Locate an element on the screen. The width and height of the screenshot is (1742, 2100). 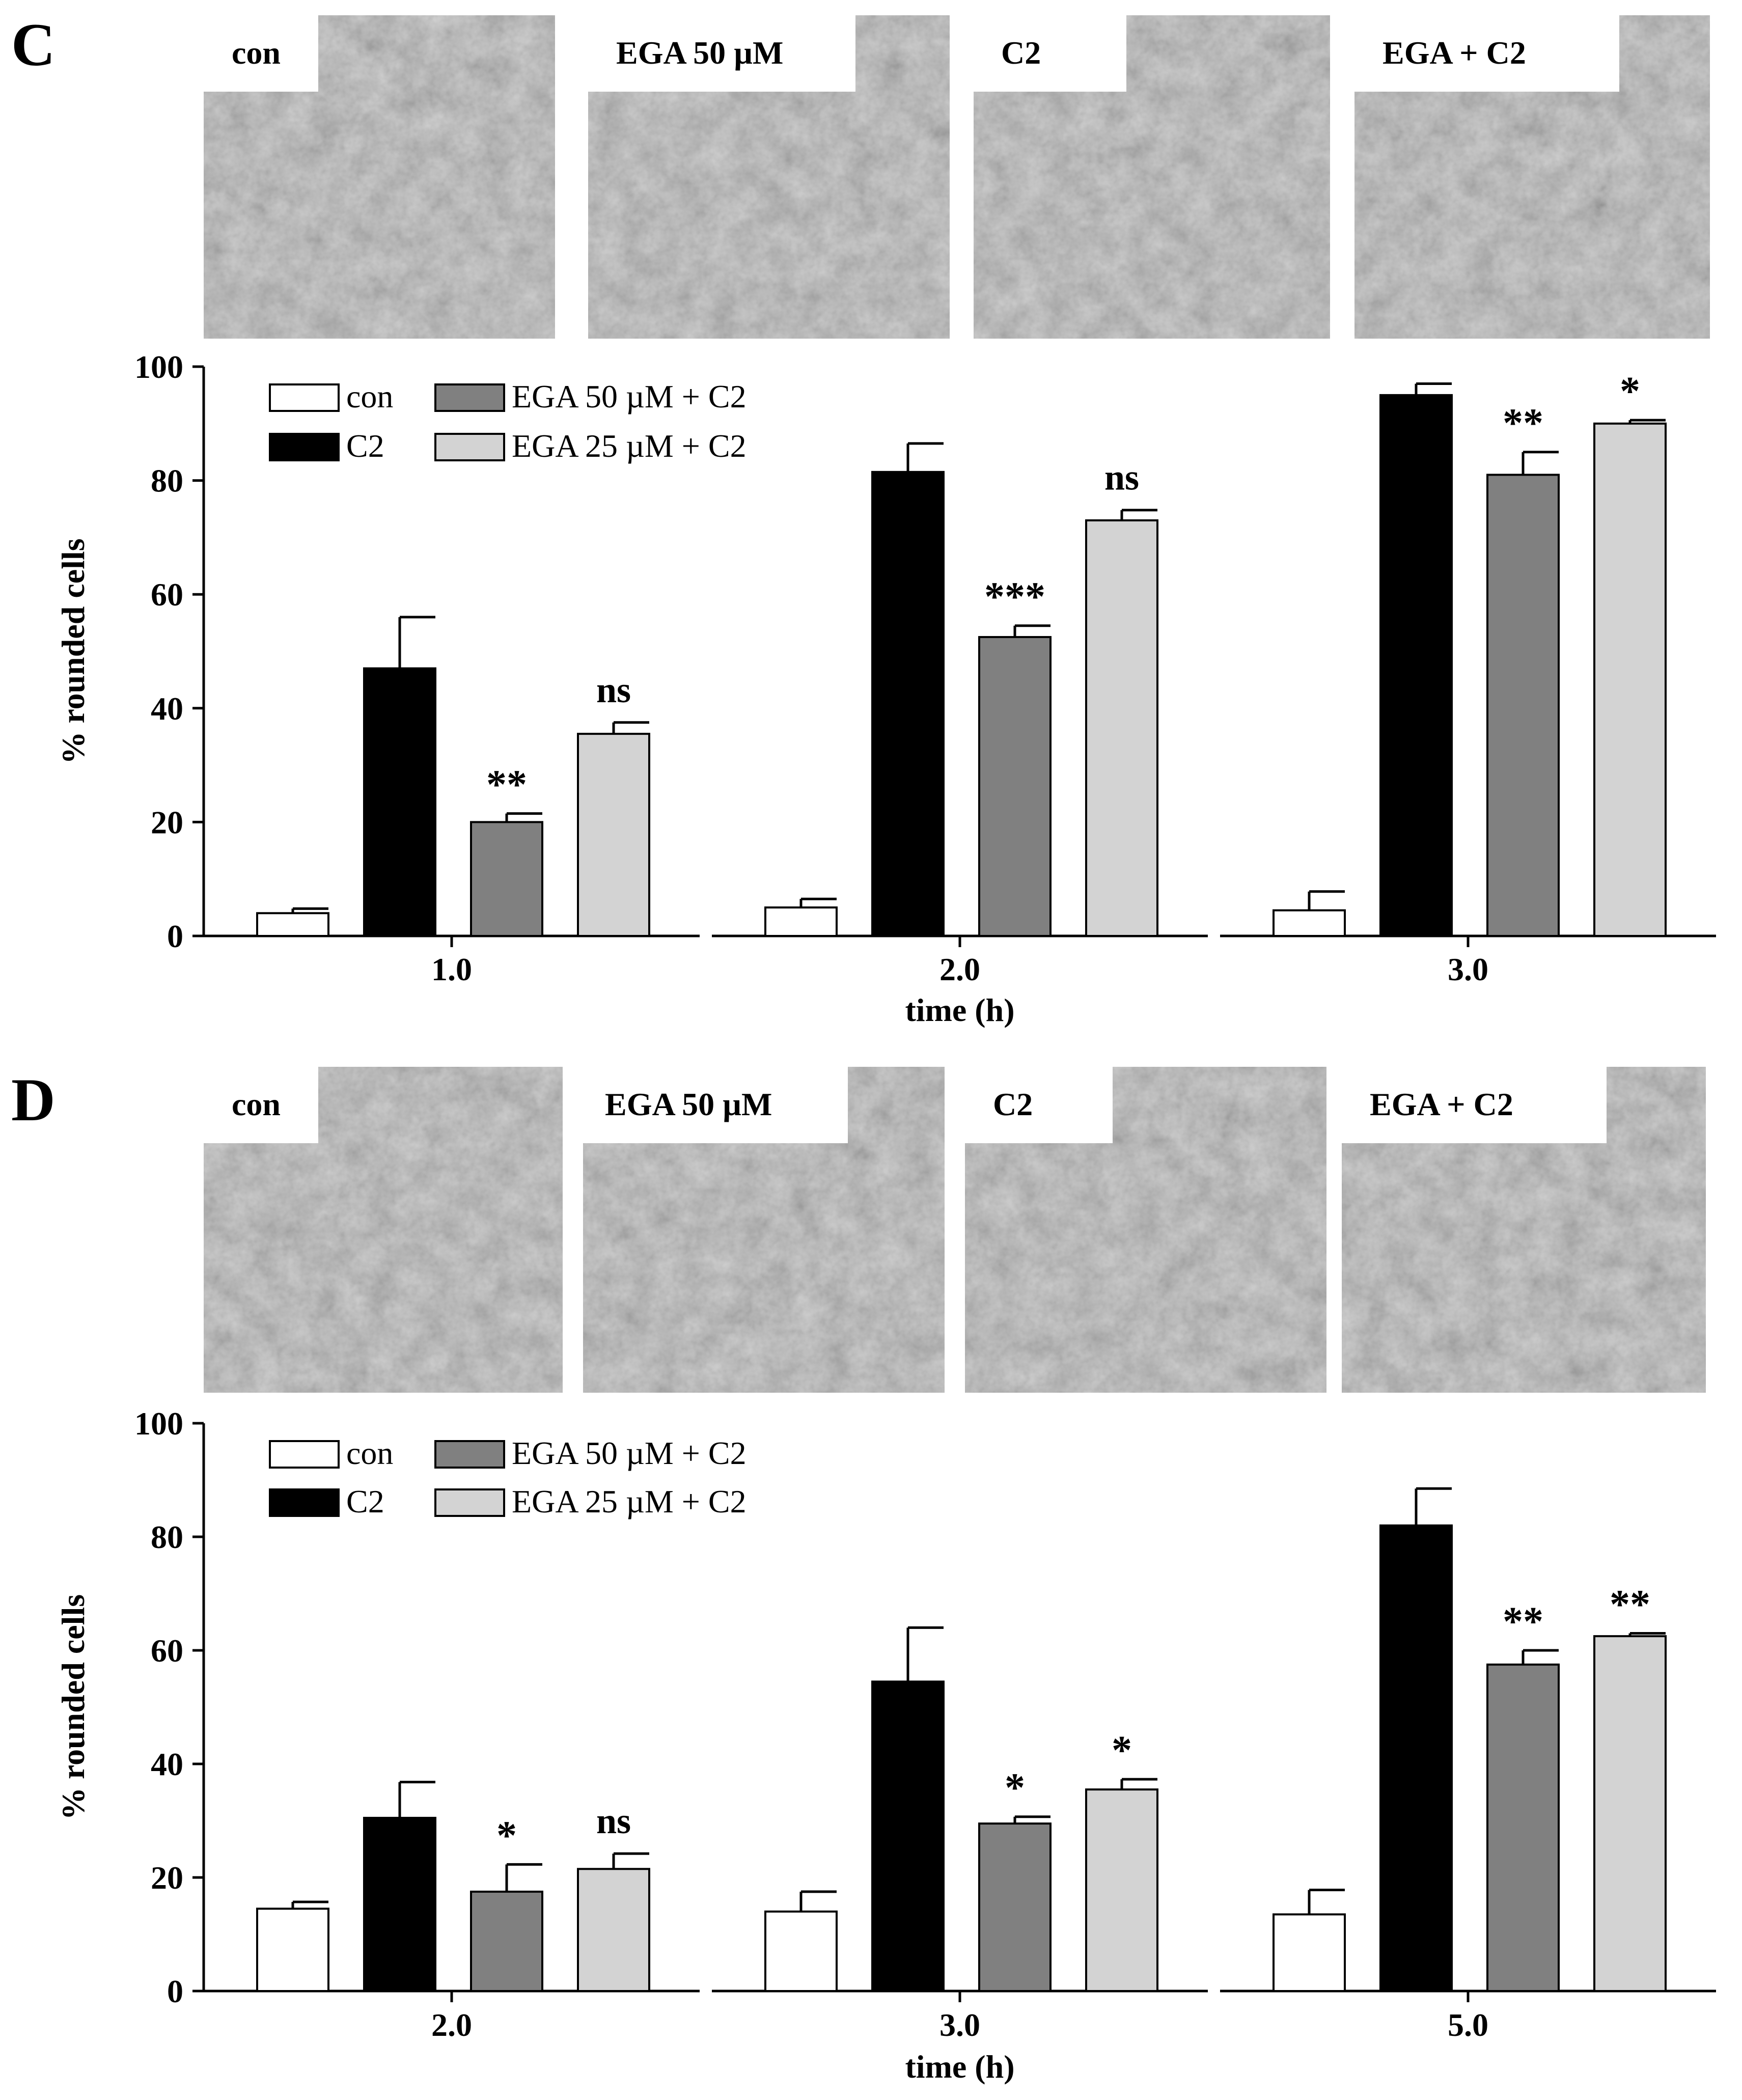
x-tick-label: 5.0 is located at coordinates (1468, 2025).